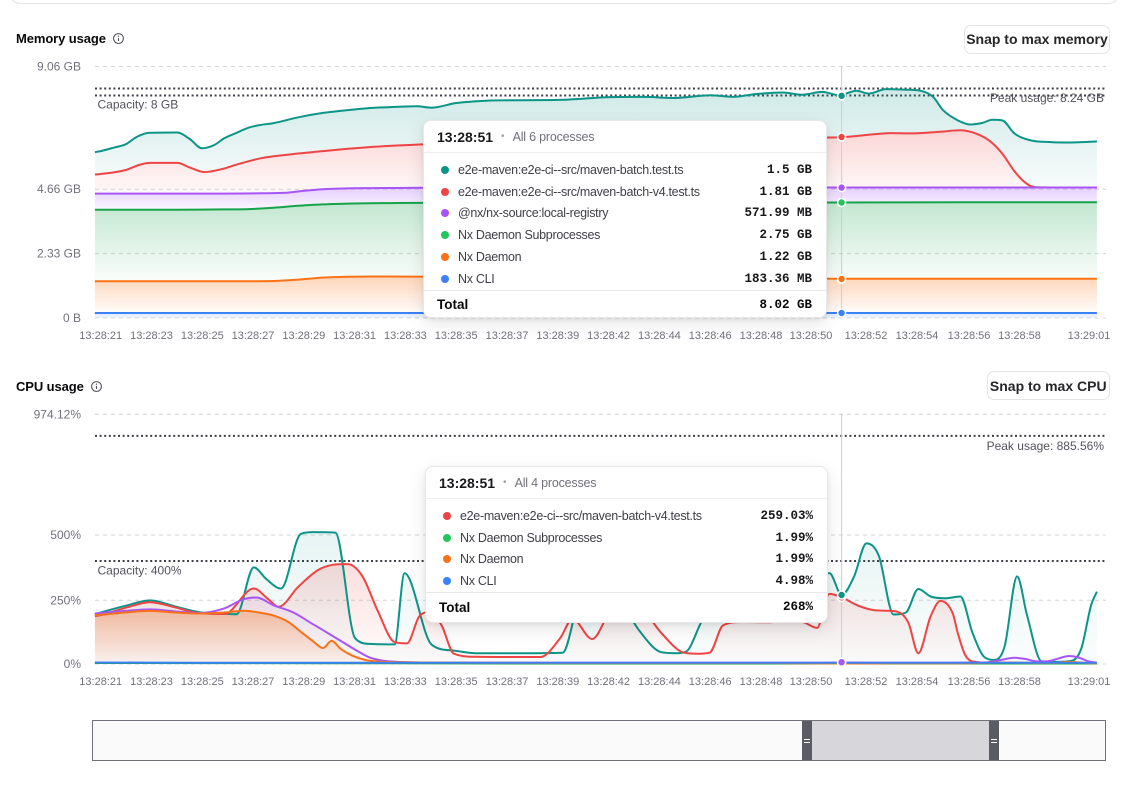 This screenshot has height=787, width=1129. What do you see at coordinates (65, 600) in the screenshot?
I see `svg-text: 250%` at bounding box center [65, 600].